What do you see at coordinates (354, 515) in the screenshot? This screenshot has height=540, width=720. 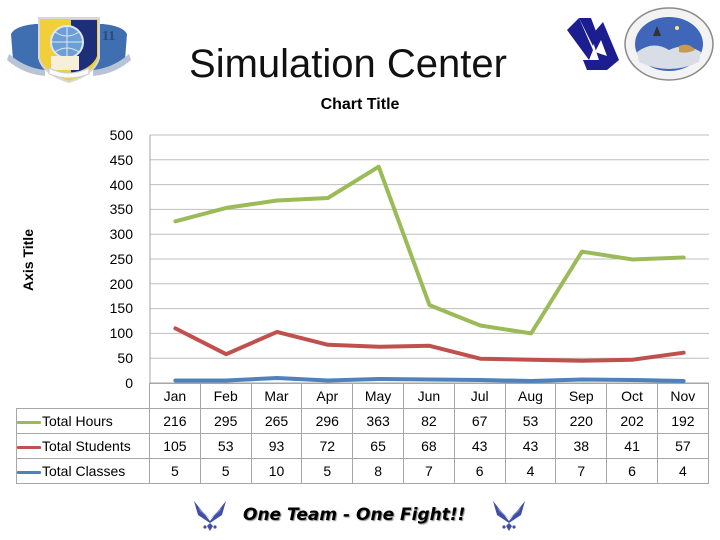 I see `footer-slogan: One Team - One Fight!!` at bounding box center [354, 515].